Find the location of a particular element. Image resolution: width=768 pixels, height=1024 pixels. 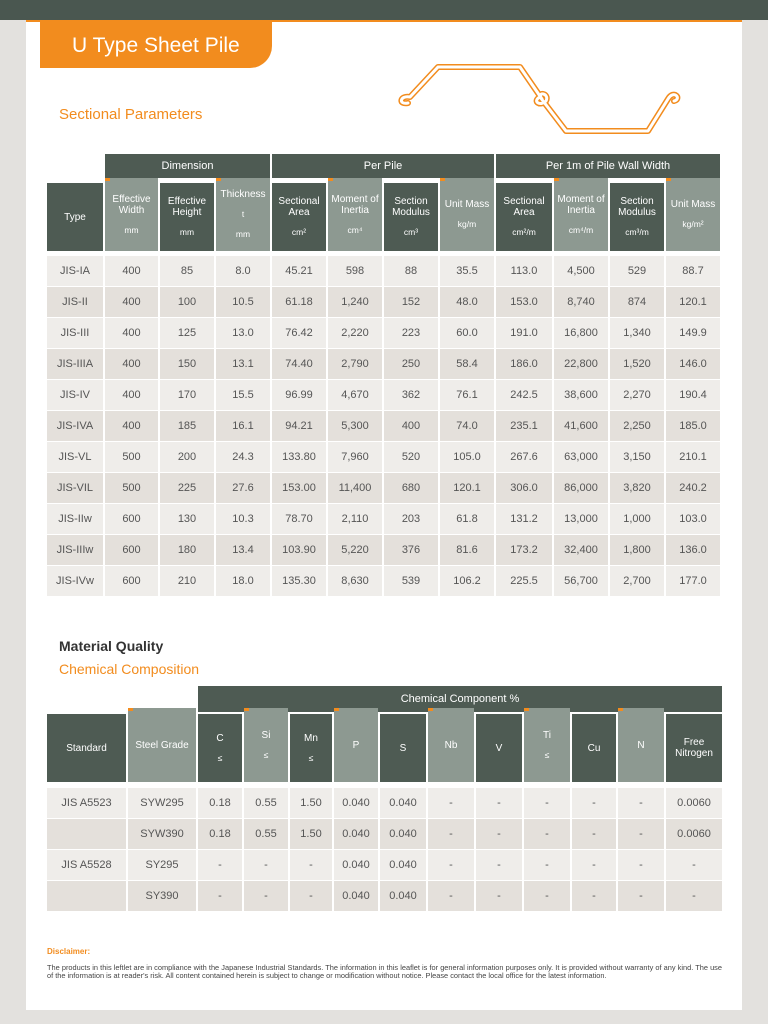

table-cell: 13,000 is located at coordinates (581, 519).